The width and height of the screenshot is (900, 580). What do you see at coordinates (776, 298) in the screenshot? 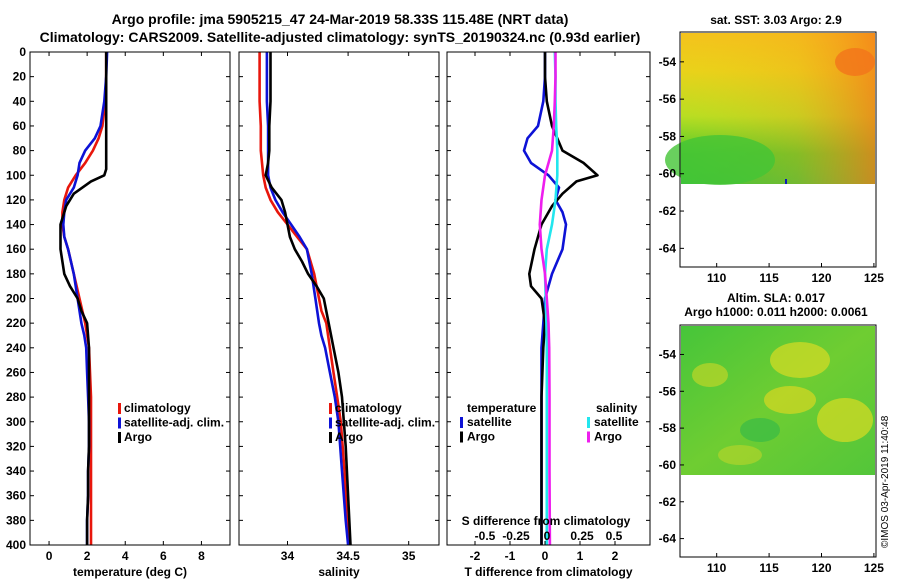
I see `sla-map-title-1: Altim. SLA: 0.017` at bounding box center [776, 298].